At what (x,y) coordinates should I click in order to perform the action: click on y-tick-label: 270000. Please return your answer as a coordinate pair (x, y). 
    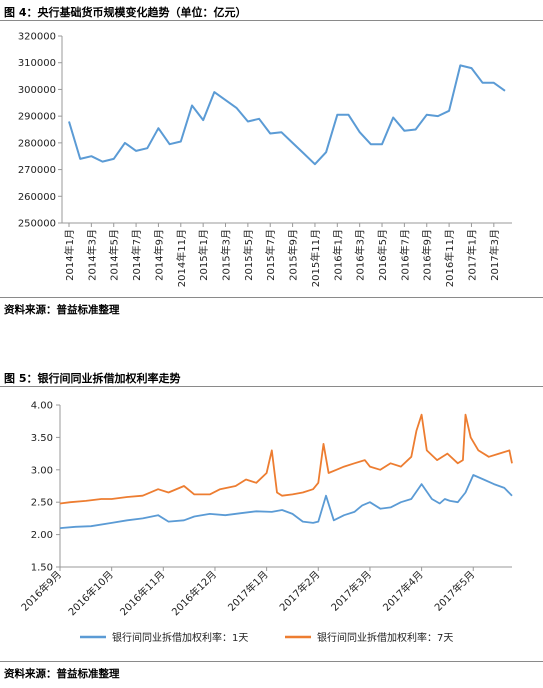
    Looking at the image, I should click on (37, 170).